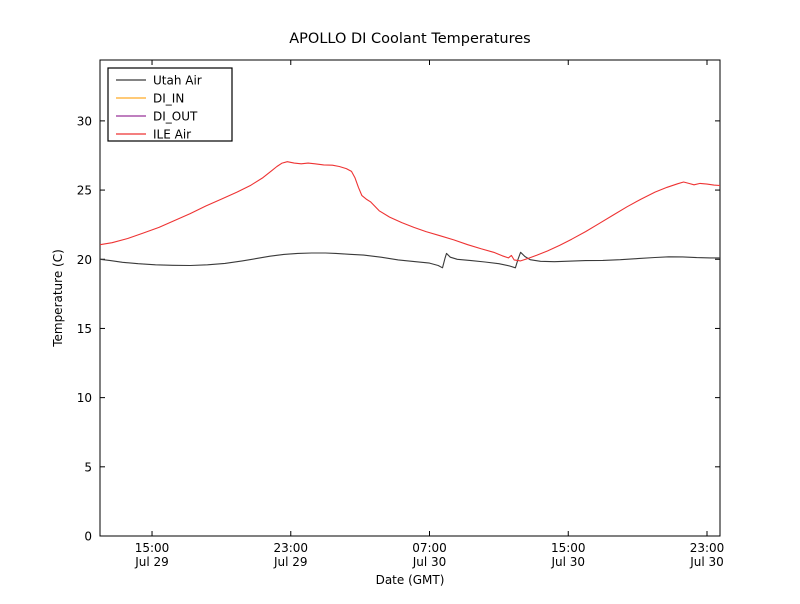 The height and width of the screenshot is (604, 800). What do you see at coordinates (410, 580) in the screenshot?
I see `x-axis-label: Date (GMT)` at bounding box center [410, 580].